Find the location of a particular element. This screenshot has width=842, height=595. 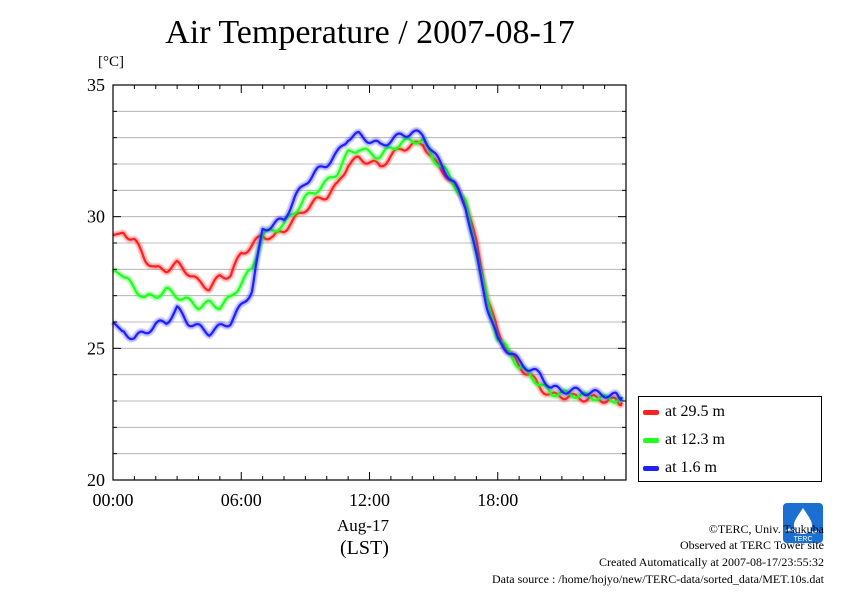

copyright-text: ©TERC, Univ. Tsukuba is located at coordinates (766, 529).